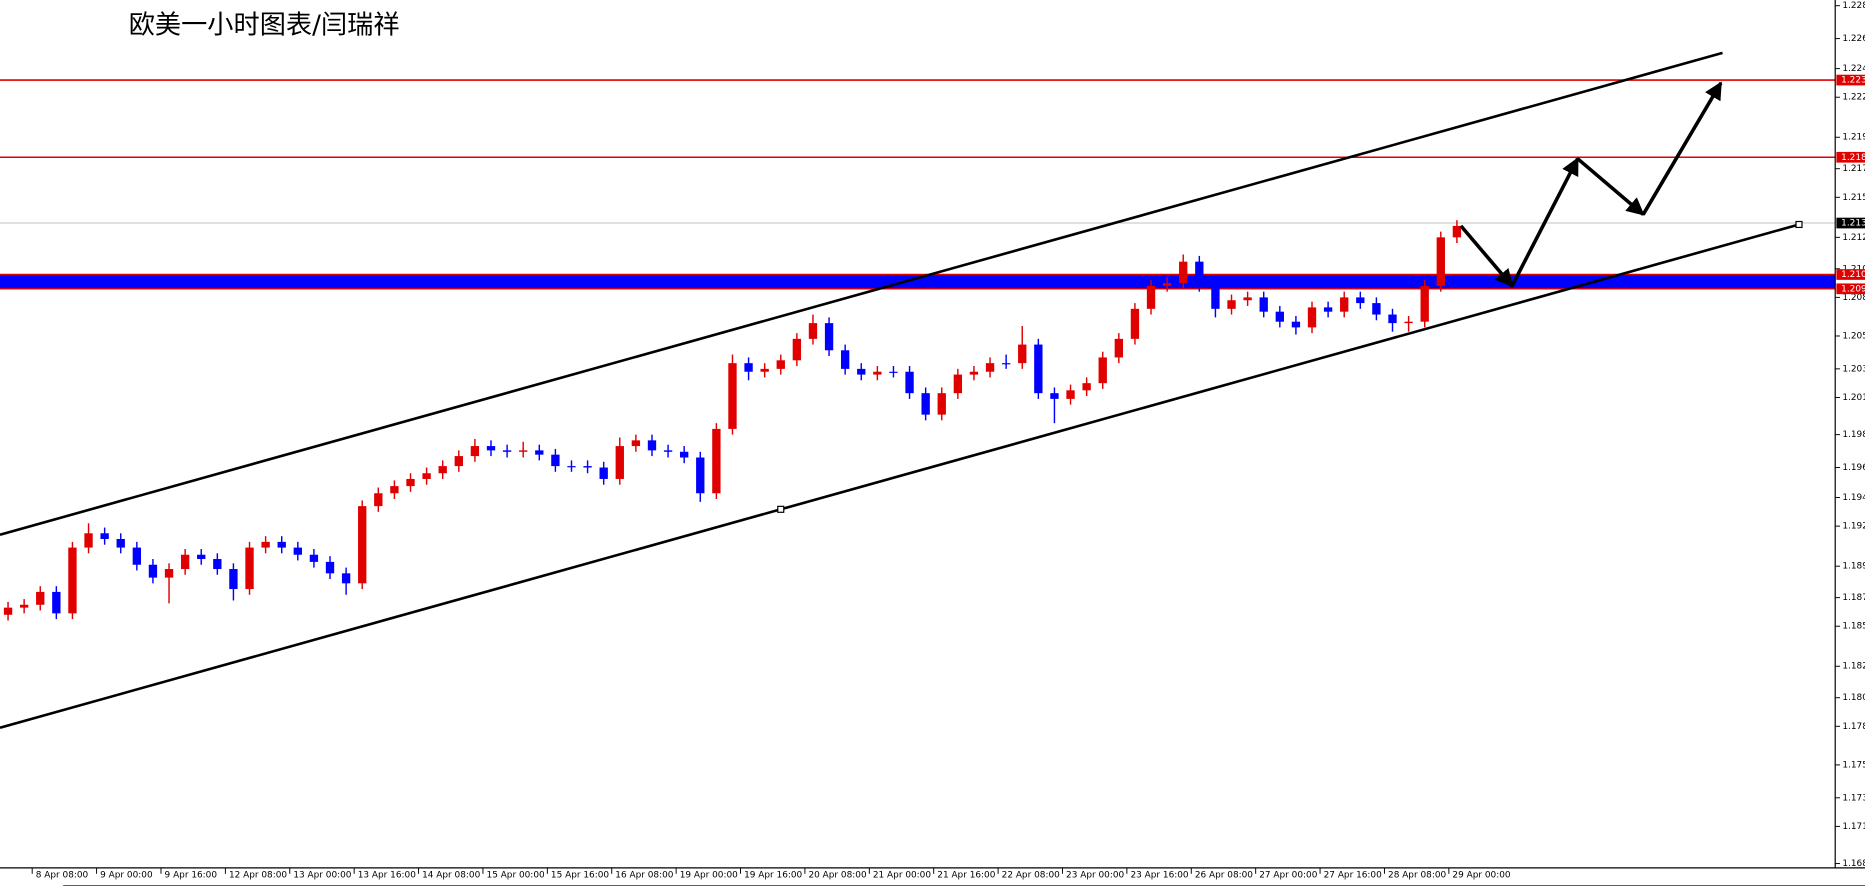 The width and height of the screenshot is (1865, 894). I want to click on x-tick-label: 26 Apr 08:00, so click(1224, 875).